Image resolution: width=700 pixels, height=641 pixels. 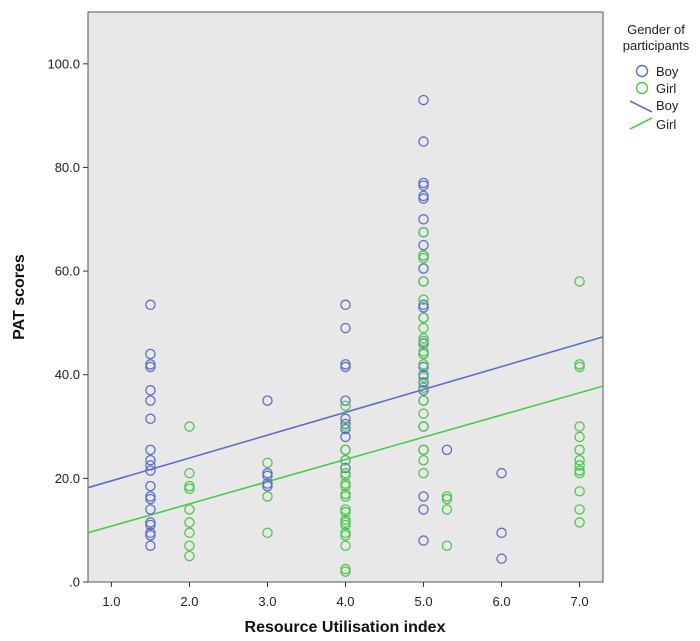 What do you see at coordinates (19, 297) in the screenshot?
I see `y-axis-title: PAT scores` at bounding box center [19, 297].